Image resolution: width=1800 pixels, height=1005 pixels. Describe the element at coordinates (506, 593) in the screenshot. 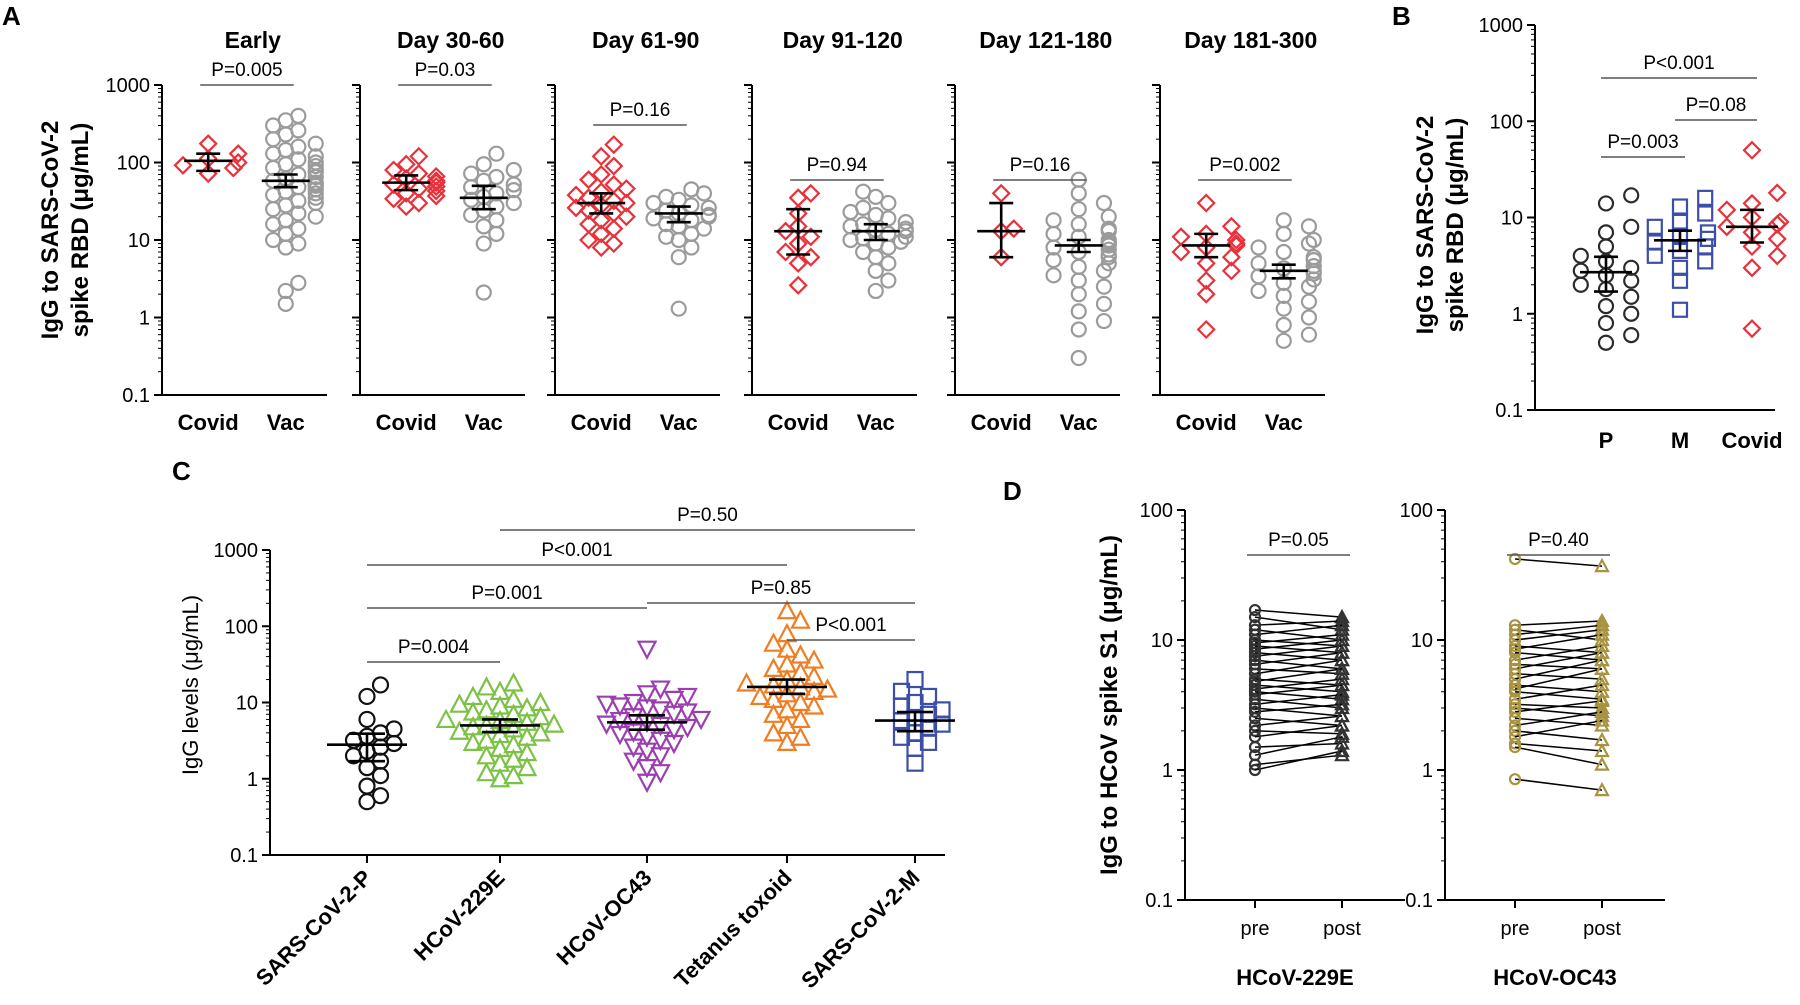

I see `panel-c-comparison-2-pvalue-label: P=0.001` at that location.